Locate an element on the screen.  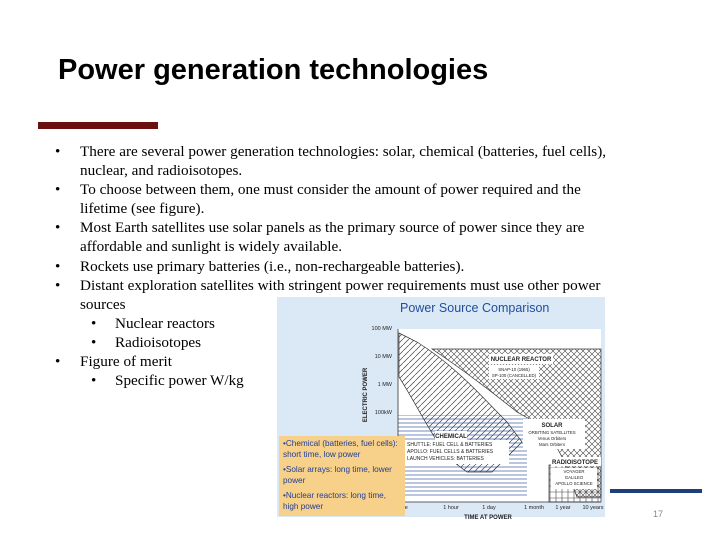
chemical-note: APOLLO: FUEL CELLS & BATTERIES is located at coordinates (450, 452).